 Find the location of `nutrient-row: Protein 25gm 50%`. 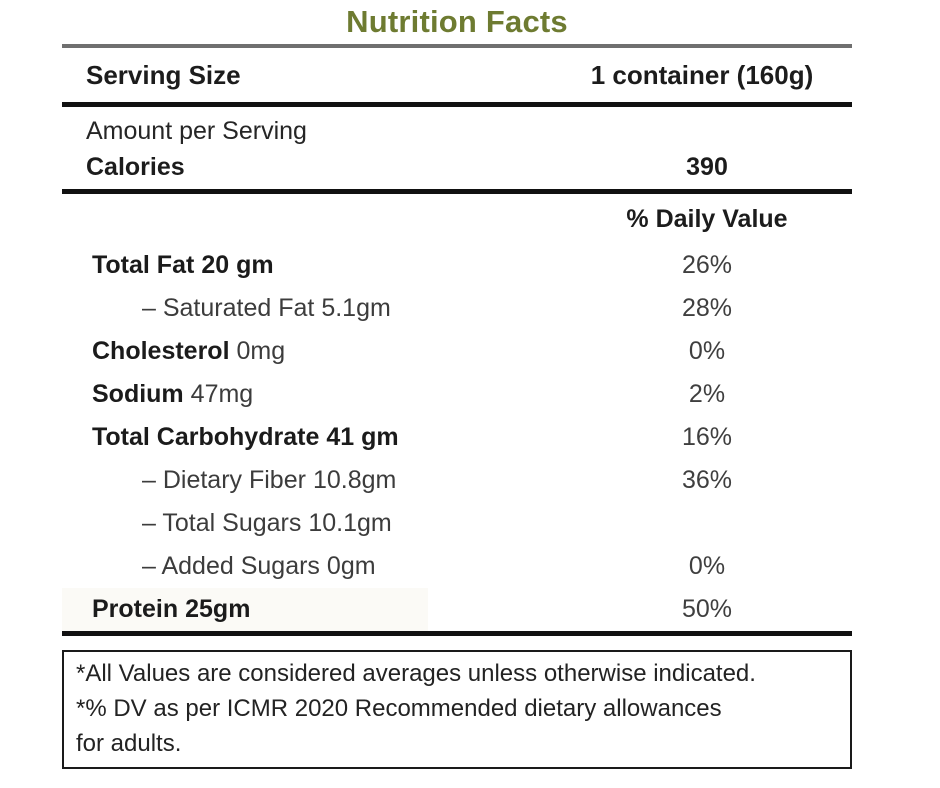

nutrient-row: Protein 25gm 50% is located at coordinates (457, 609).